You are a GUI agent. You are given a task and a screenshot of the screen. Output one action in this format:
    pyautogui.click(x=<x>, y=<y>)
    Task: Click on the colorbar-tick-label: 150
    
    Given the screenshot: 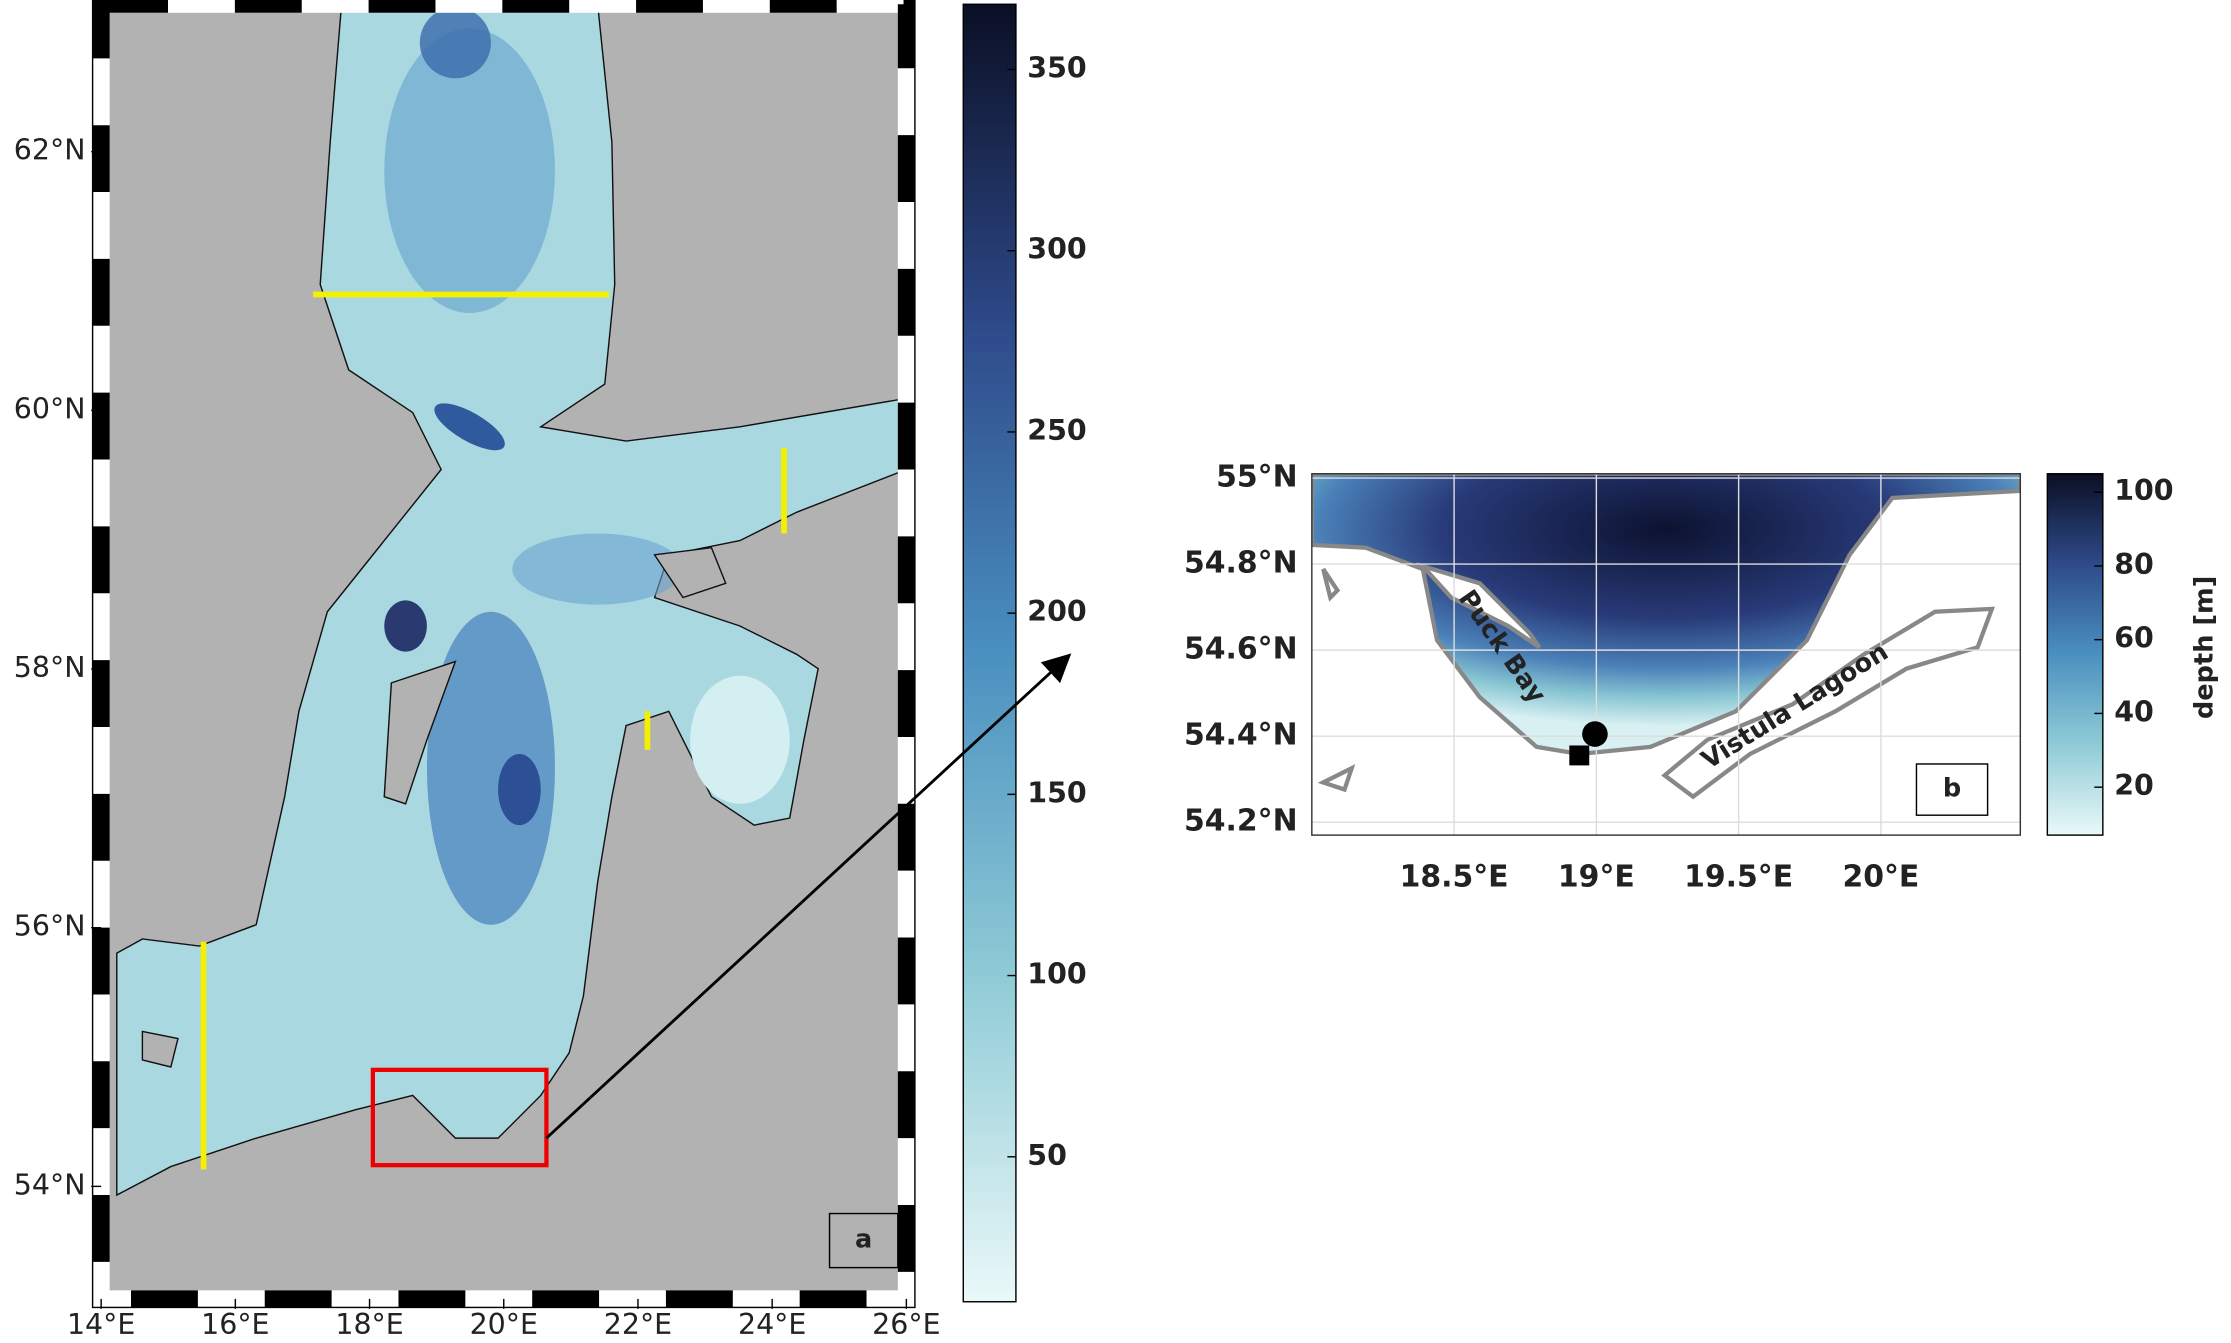 What is the action you would take?
    pyautogui.click(x=1056, y=792)
    